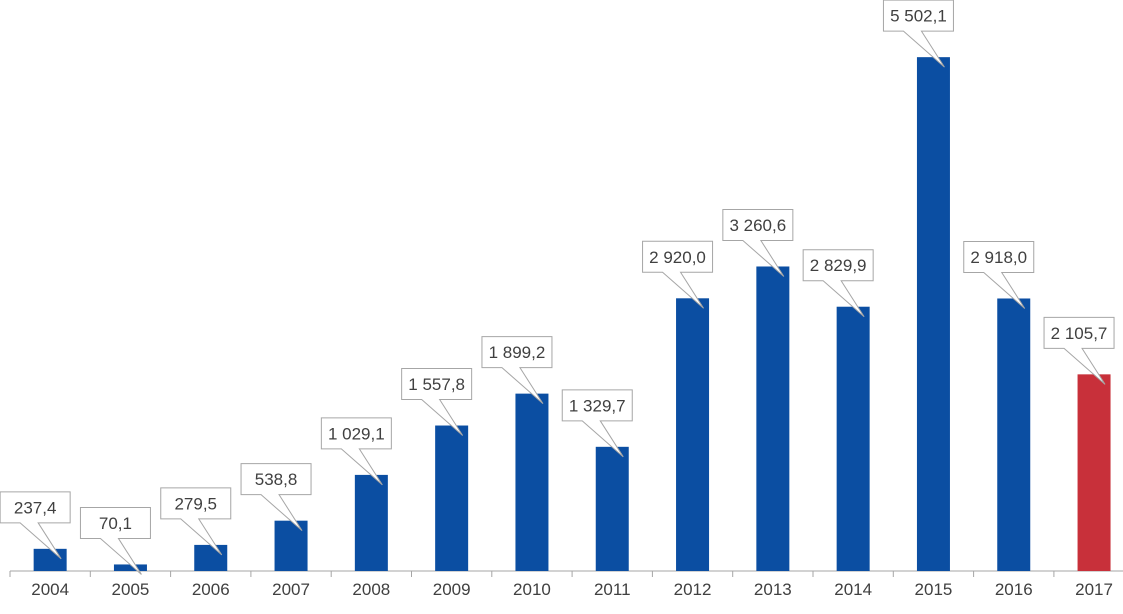  What do you see at coordinates (291, 545) in the screenshot?
I see `bar-2007` at bounding box center [291, 545].